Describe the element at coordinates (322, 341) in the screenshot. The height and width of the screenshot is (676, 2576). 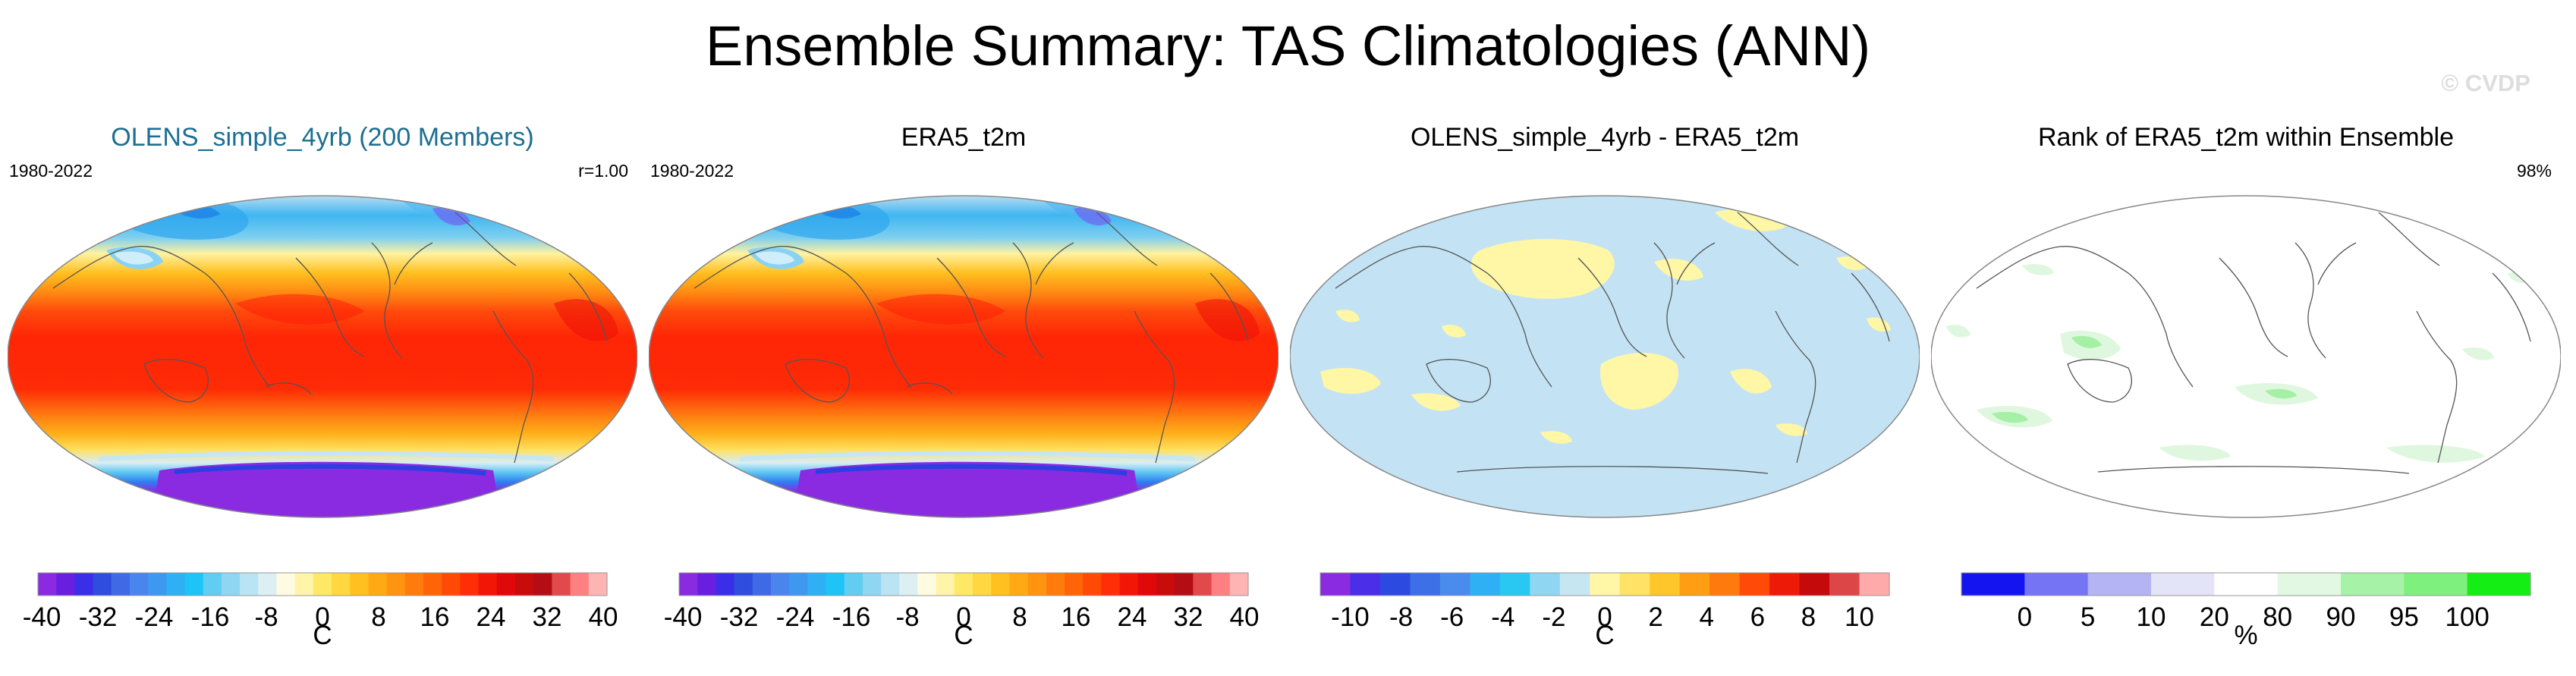
I see `temperature-map` at that location.